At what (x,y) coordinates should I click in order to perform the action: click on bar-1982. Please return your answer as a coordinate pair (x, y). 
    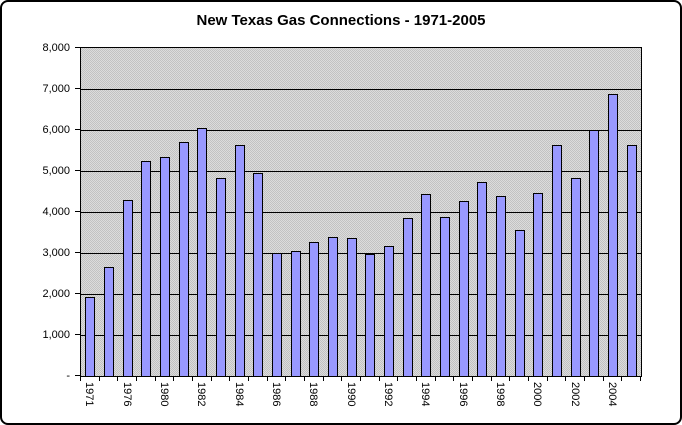
    Looking at the image, I should click on (202, 252).